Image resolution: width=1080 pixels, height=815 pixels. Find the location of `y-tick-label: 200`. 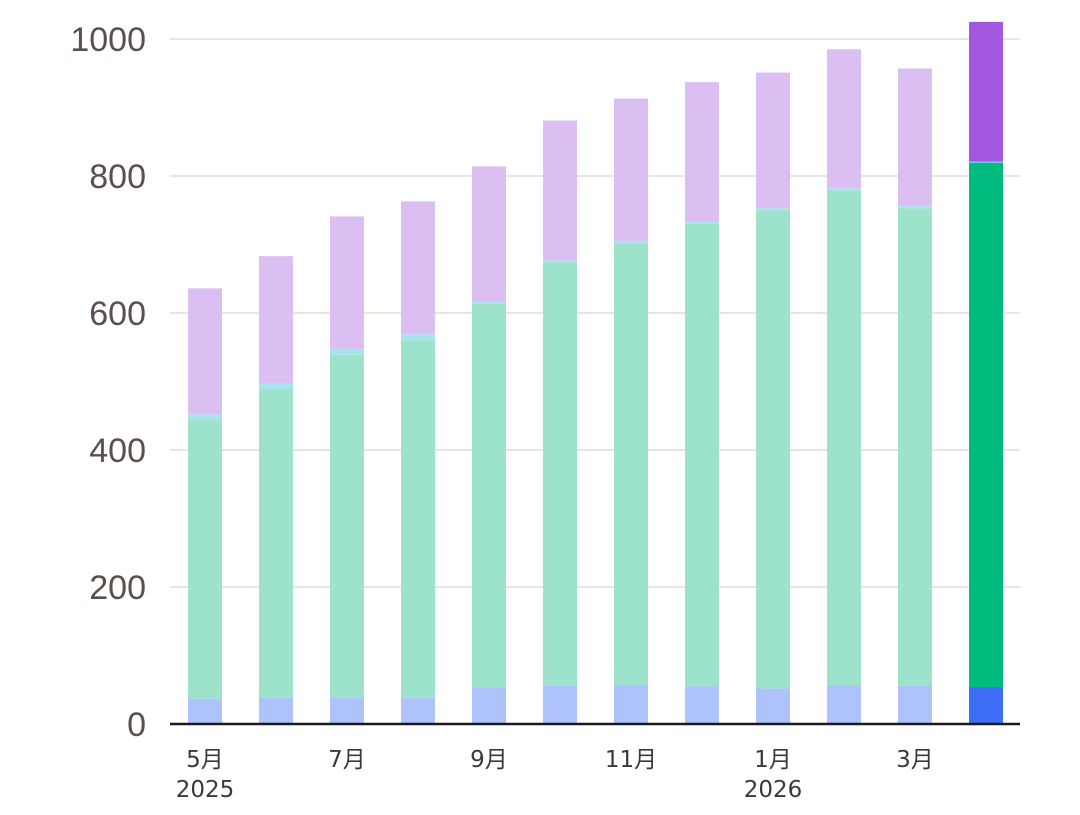

y-tick-label: 200 is located at coordinates (117, 588).